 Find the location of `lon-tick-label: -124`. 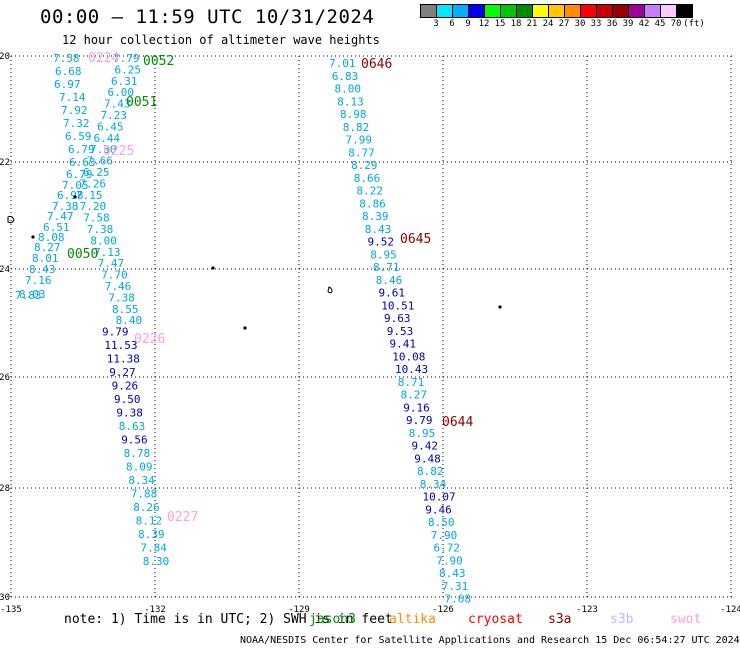

lon-tick-label: -124 is located at coordinates (730, 610).